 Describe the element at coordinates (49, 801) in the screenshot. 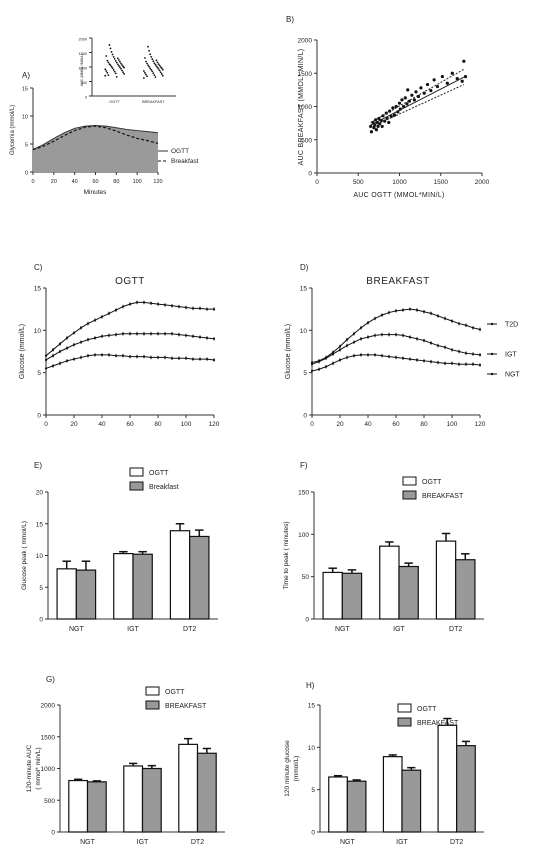

I see `y-tick-label: 500` at that location.